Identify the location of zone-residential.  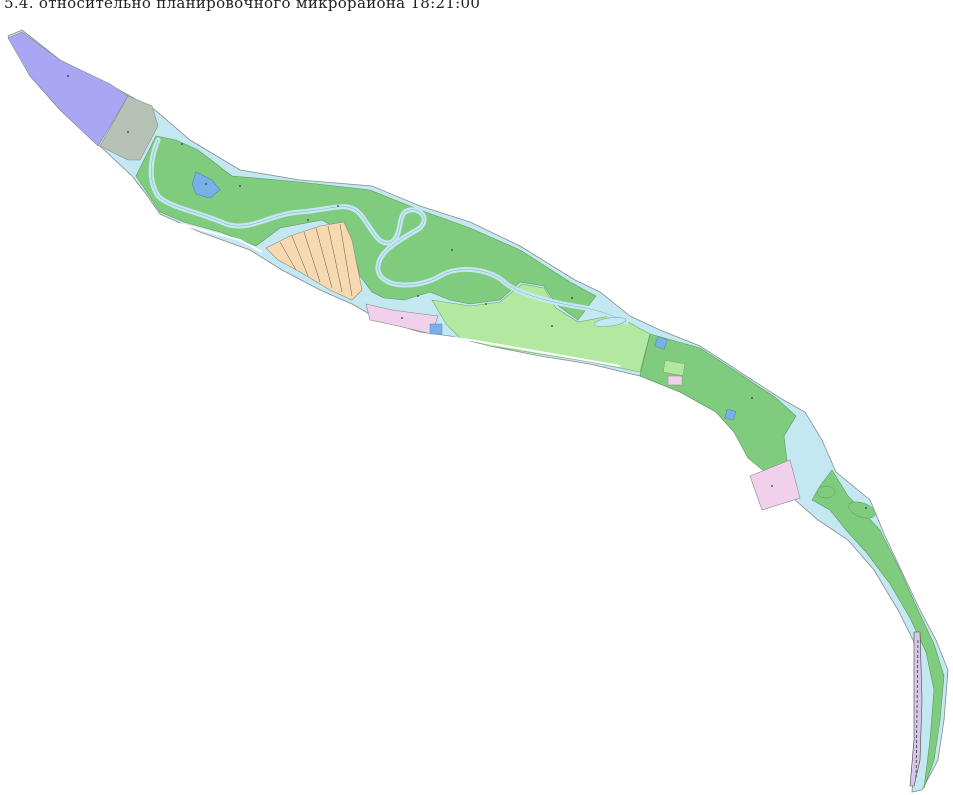
(314, 261).